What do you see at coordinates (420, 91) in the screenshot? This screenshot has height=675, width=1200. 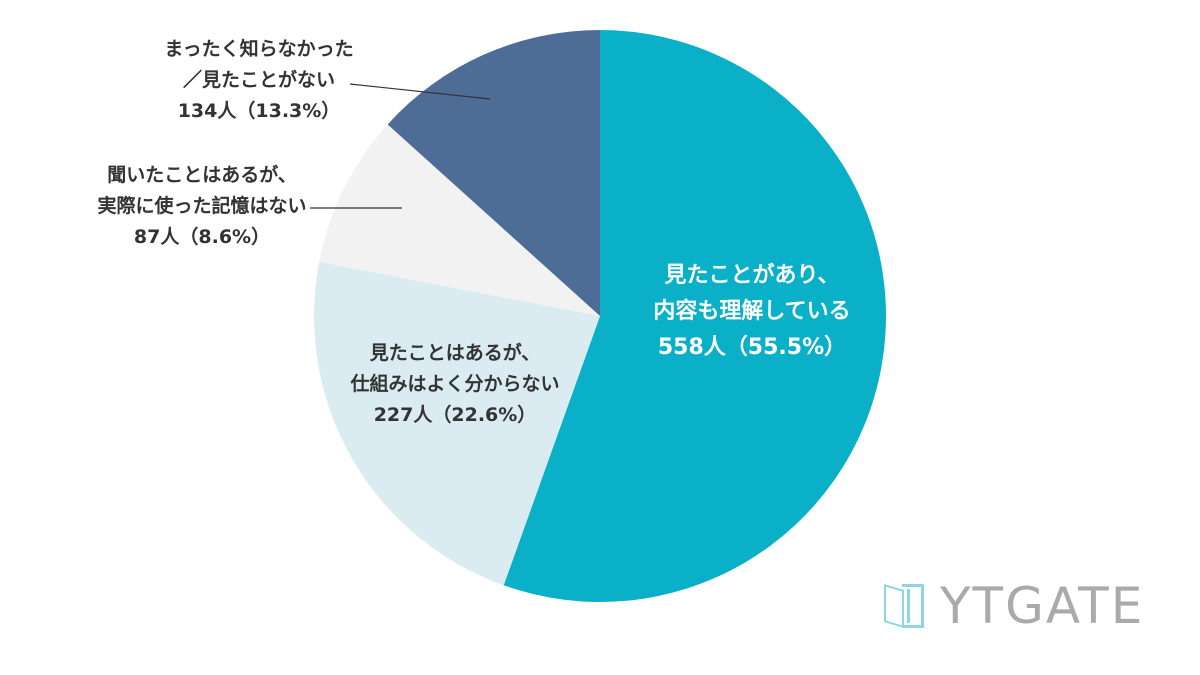 I see `leader-line-never-seen` at bounding box center [420, 91].